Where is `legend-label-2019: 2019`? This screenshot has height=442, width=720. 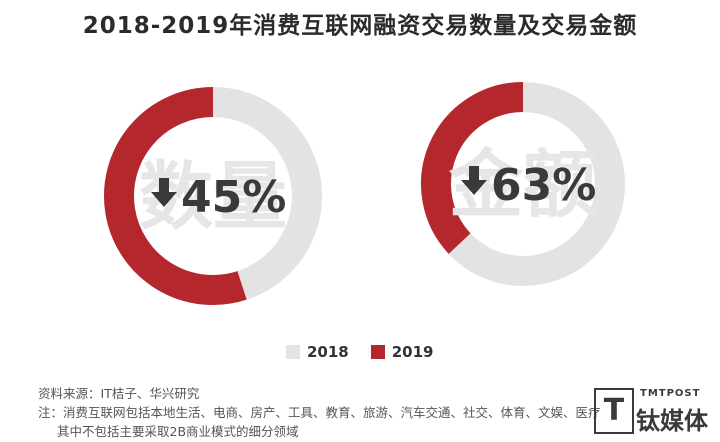
legend-label-2019: 2019 is located at coordinates (412, 352).